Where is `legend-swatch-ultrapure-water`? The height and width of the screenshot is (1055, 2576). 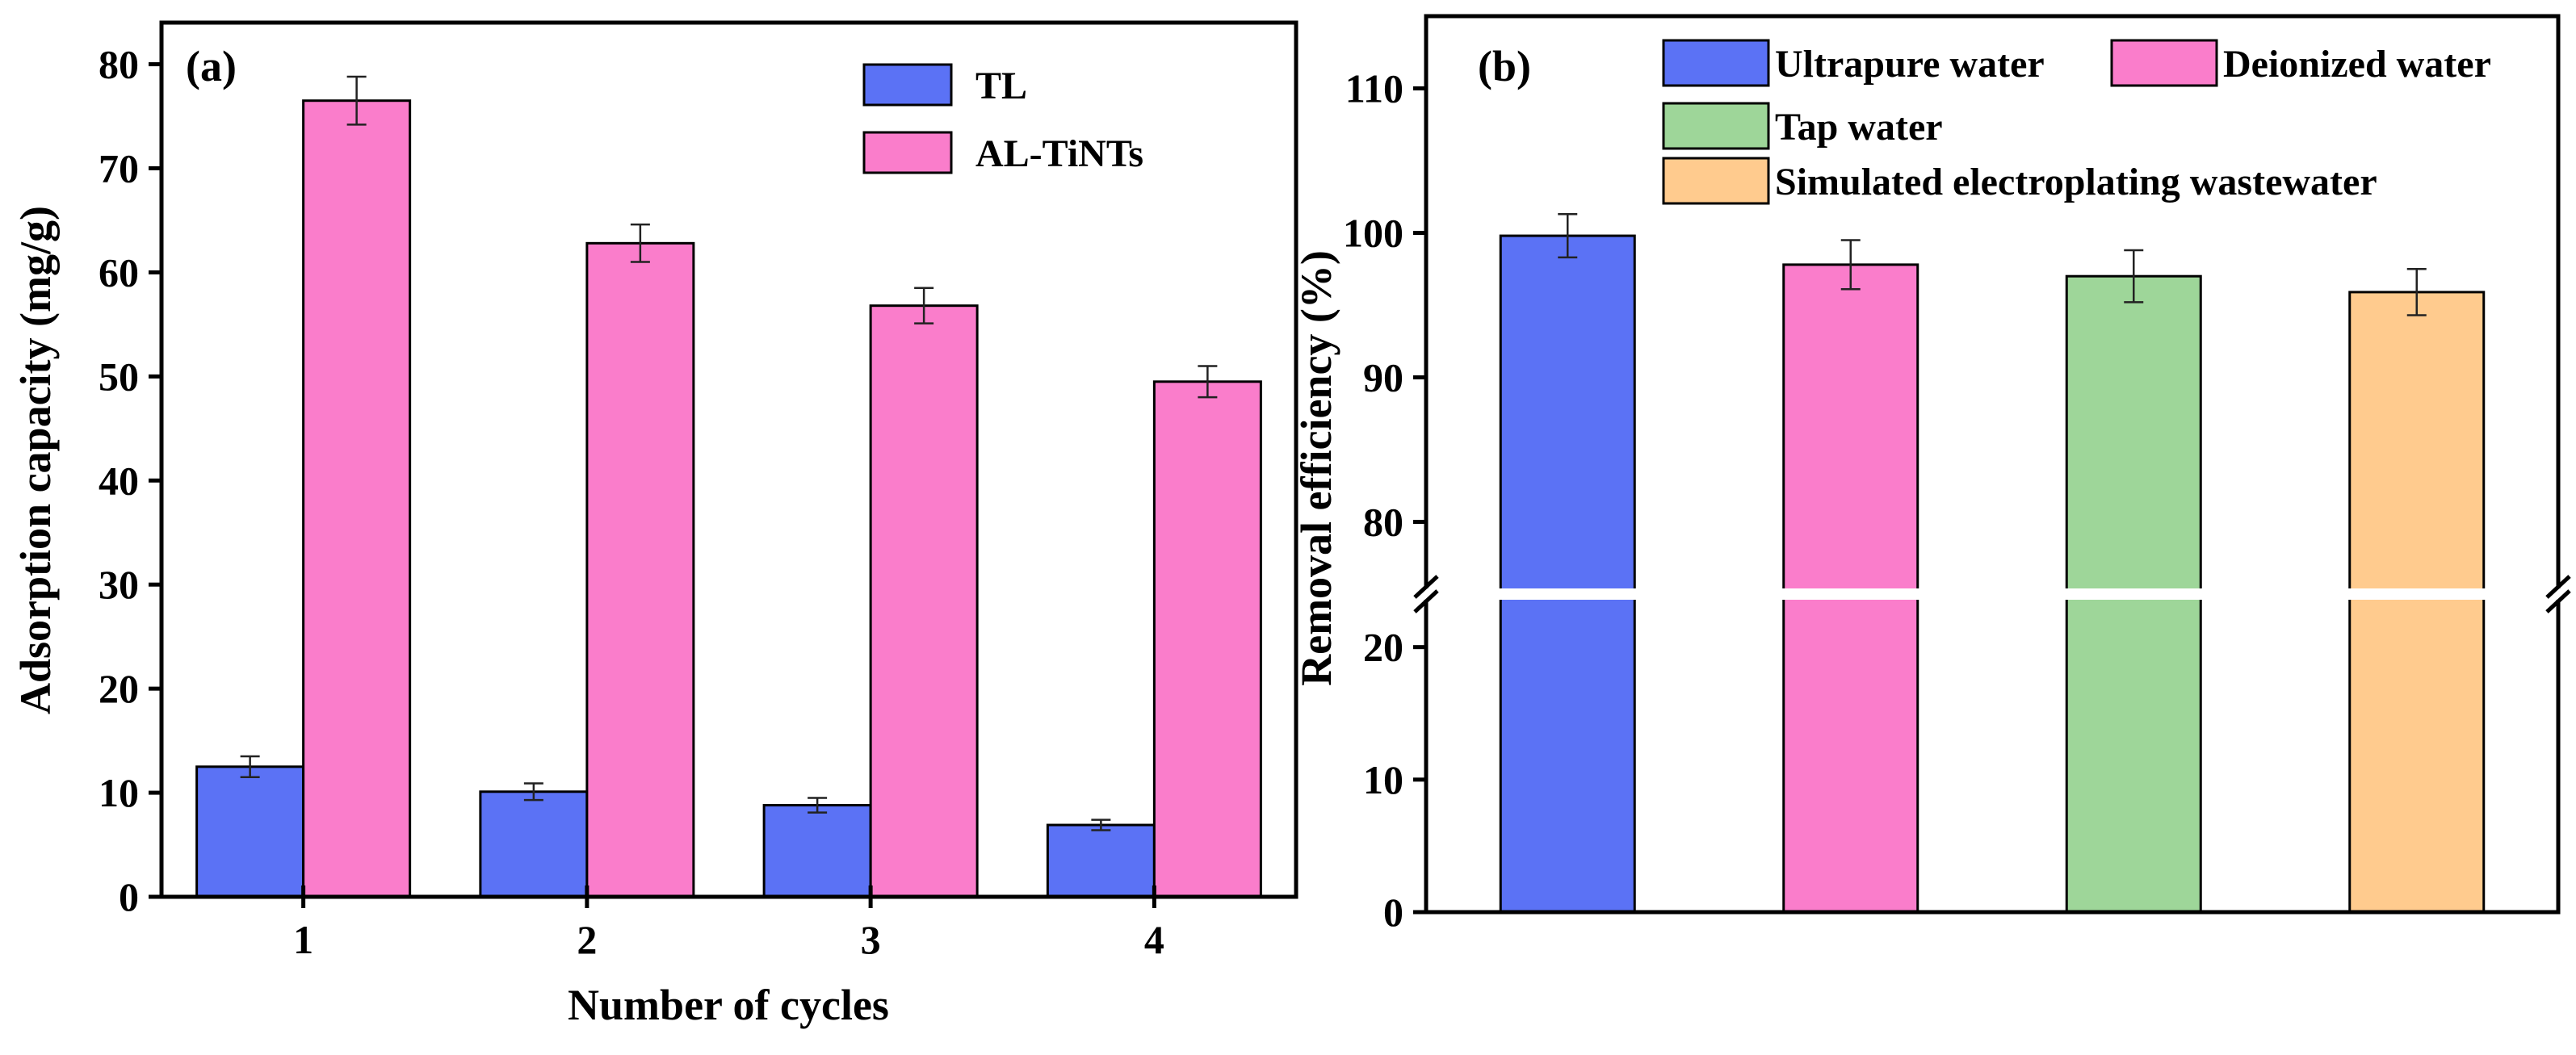 legend-swatch-ultrapure-water is located at coordinates (1716, 63).